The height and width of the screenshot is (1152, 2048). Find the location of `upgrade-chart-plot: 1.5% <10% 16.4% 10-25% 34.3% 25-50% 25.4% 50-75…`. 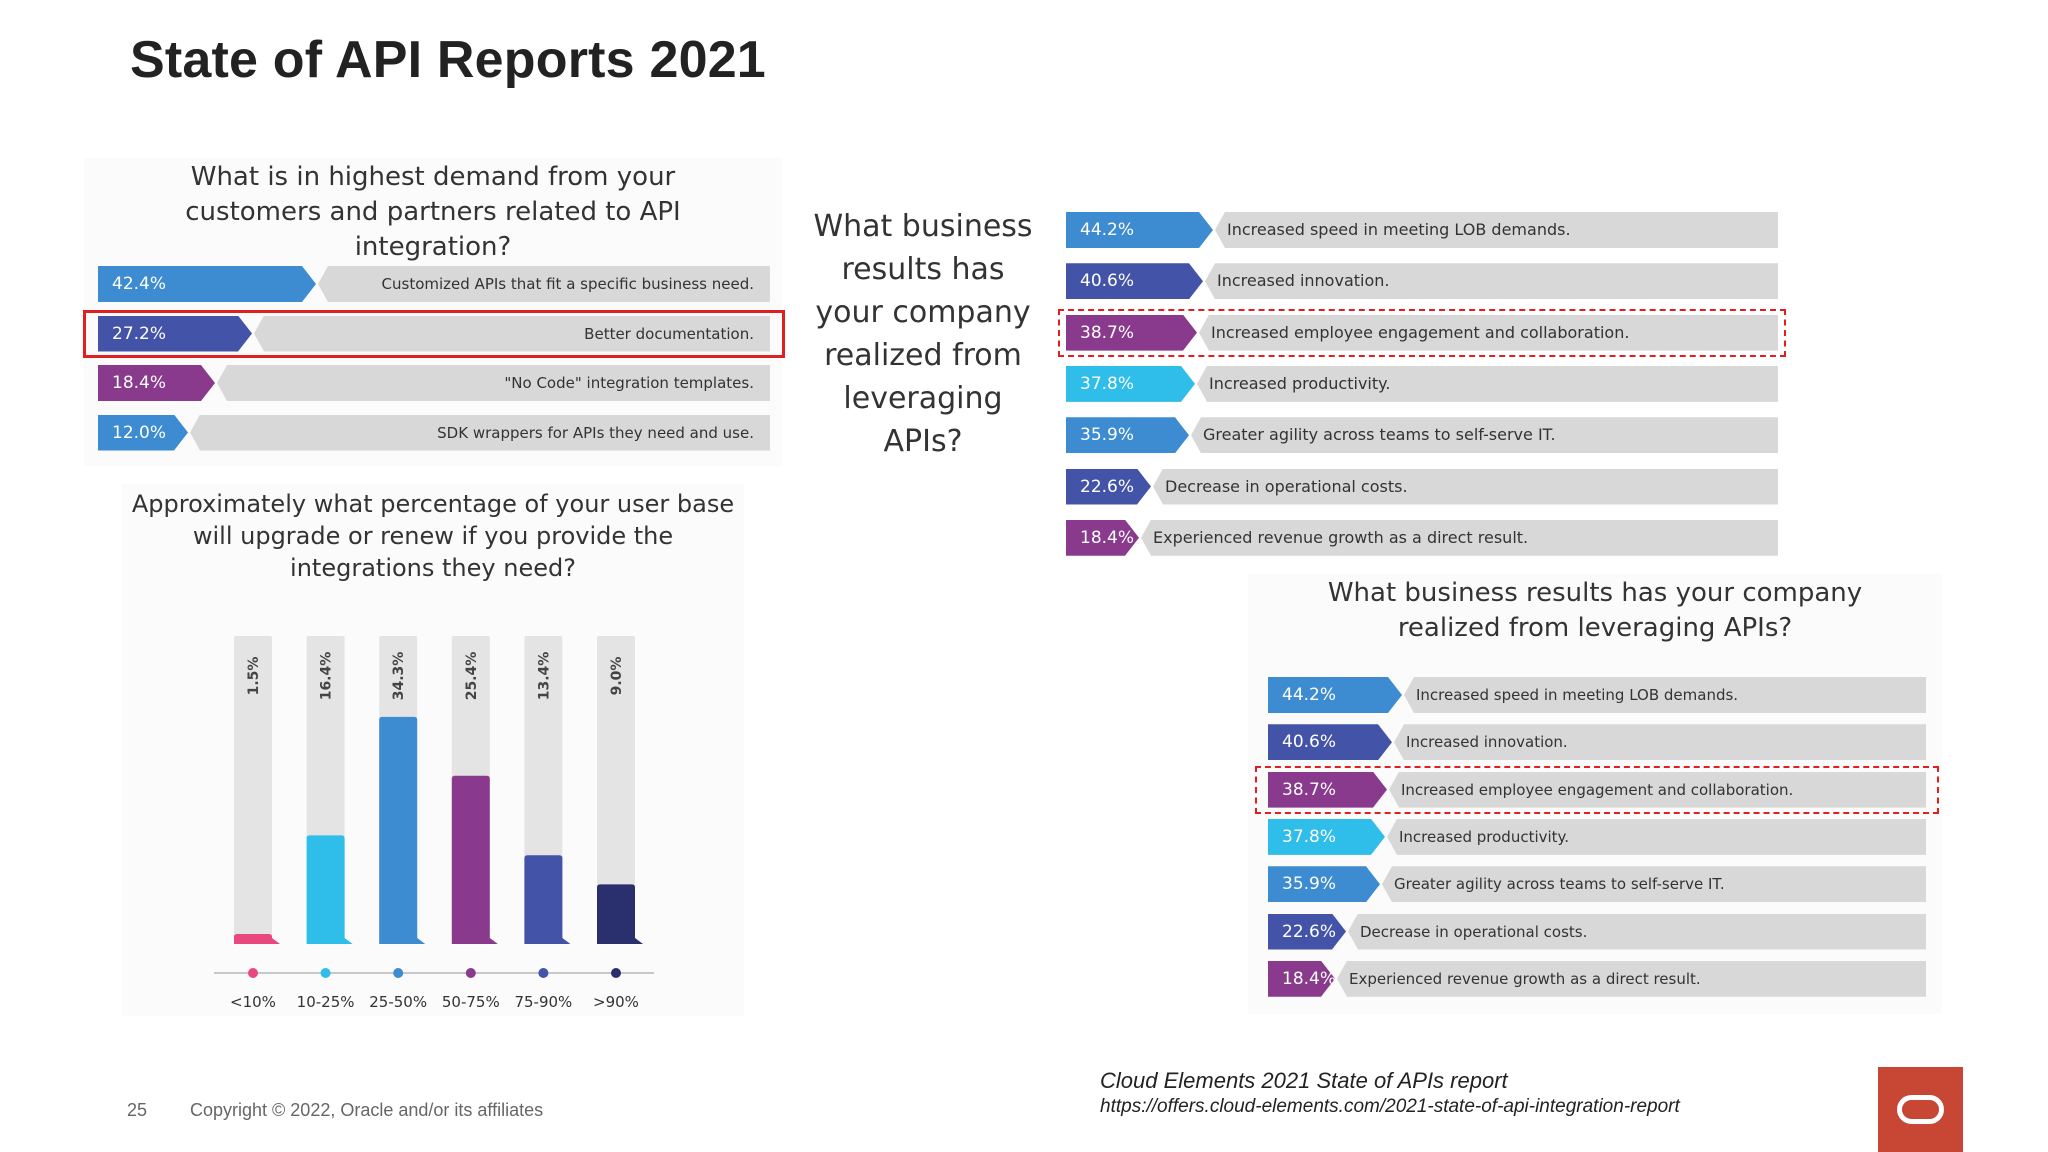

upgrade-chart-plot: 1.5% <10% 16.4% 10-25% 34.3% 25-50% 25.4% 50-75… is located at coordinates (434, 823).